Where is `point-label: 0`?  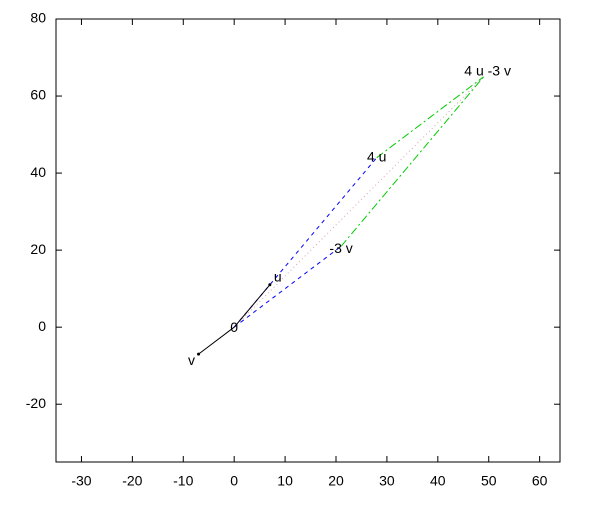
point-label: 0 is located at coordinates (234, 327).